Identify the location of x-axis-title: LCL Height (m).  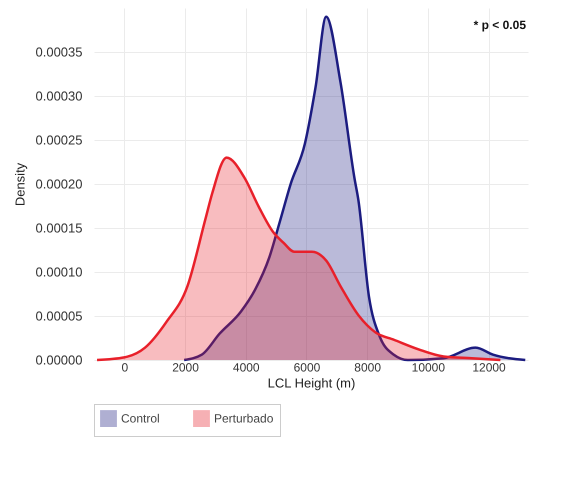
(312, 383).